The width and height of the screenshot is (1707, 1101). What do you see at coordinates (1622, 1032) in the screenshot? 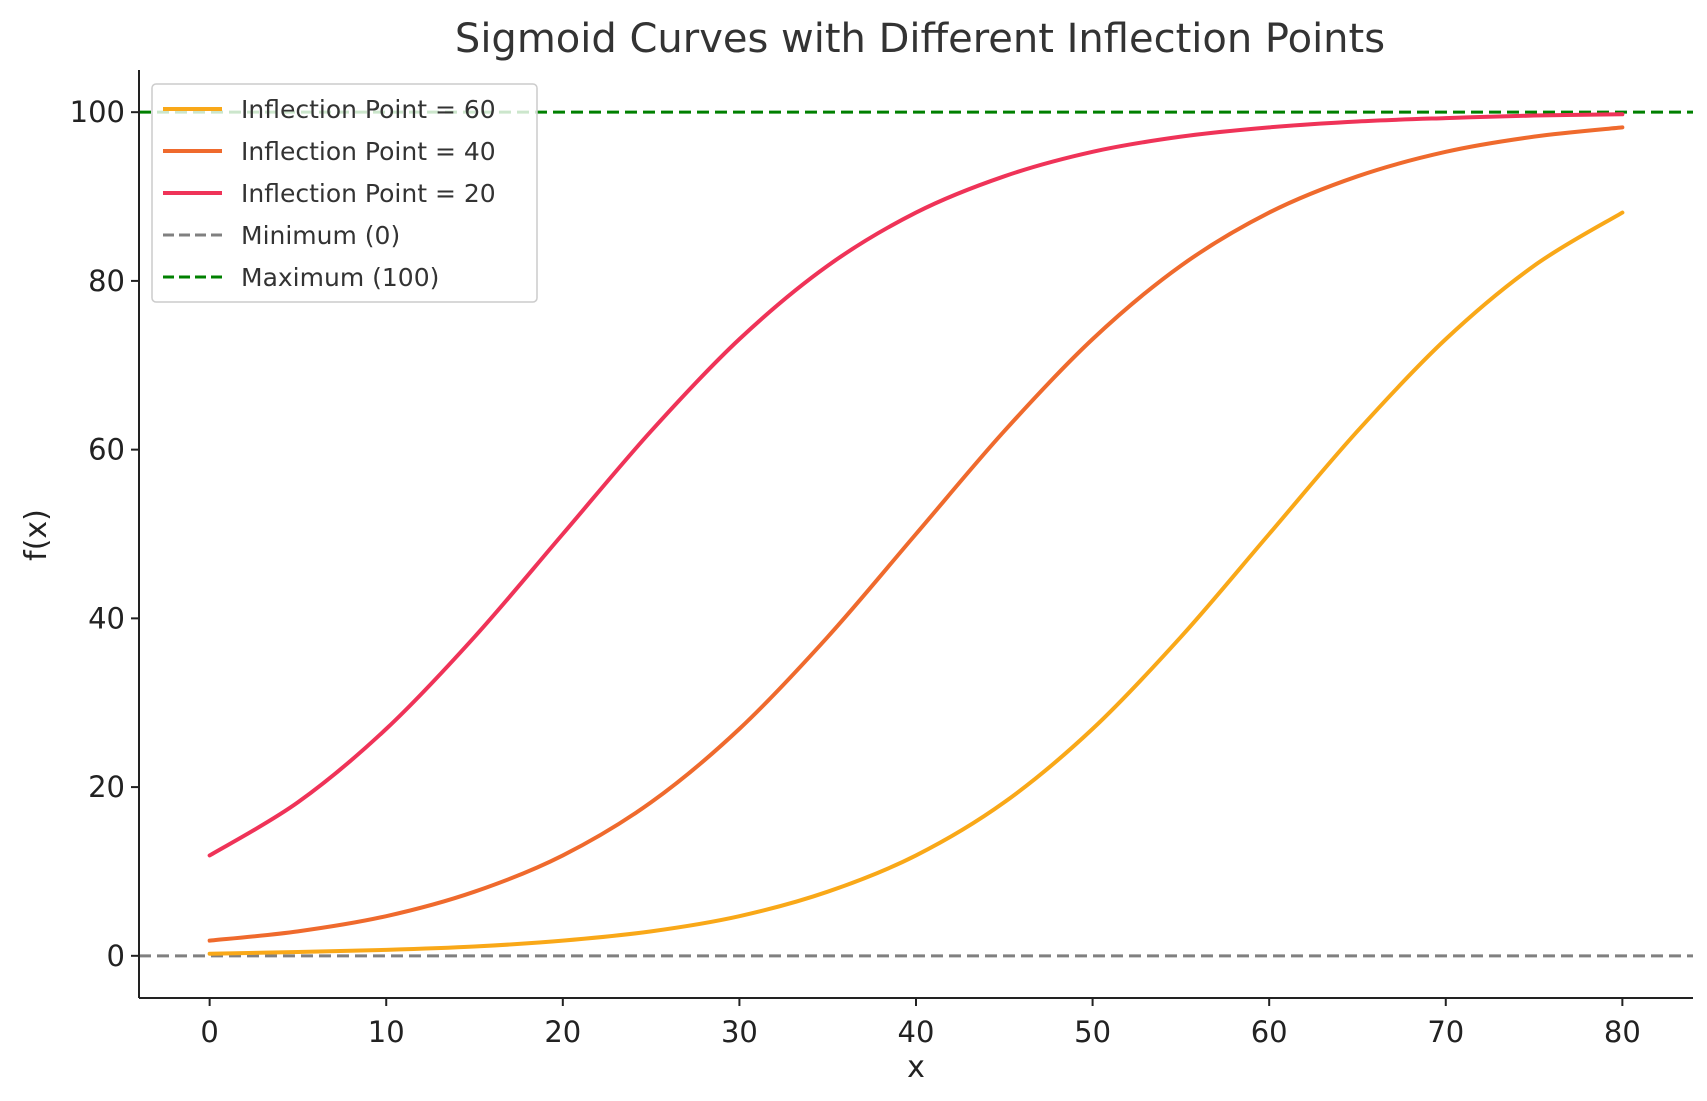
I see `x-tick-label: 80` at bounding box center [1622, 1032].